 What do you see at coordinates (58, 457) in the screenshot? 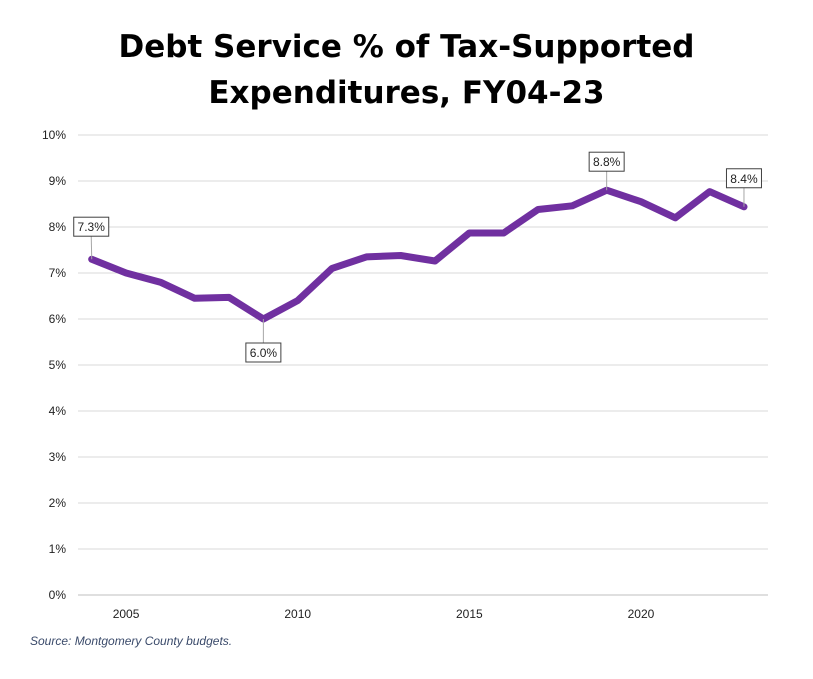
I see `y-tick-label: 3%` at bounding box center [58, 457].